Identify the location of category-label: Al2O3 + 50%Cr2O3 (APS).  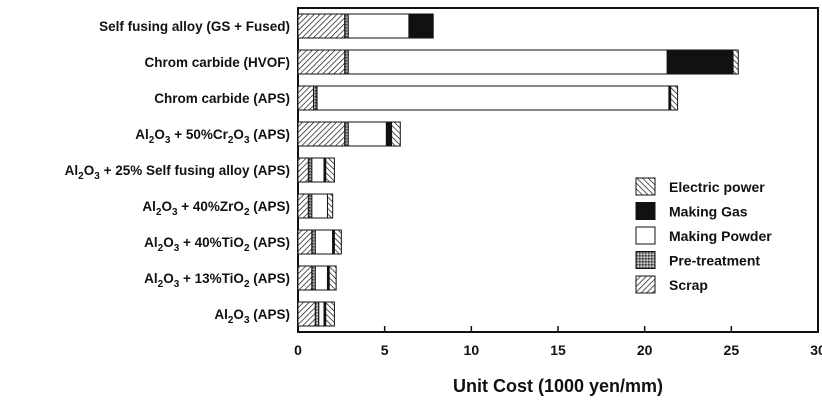
(212, 136).